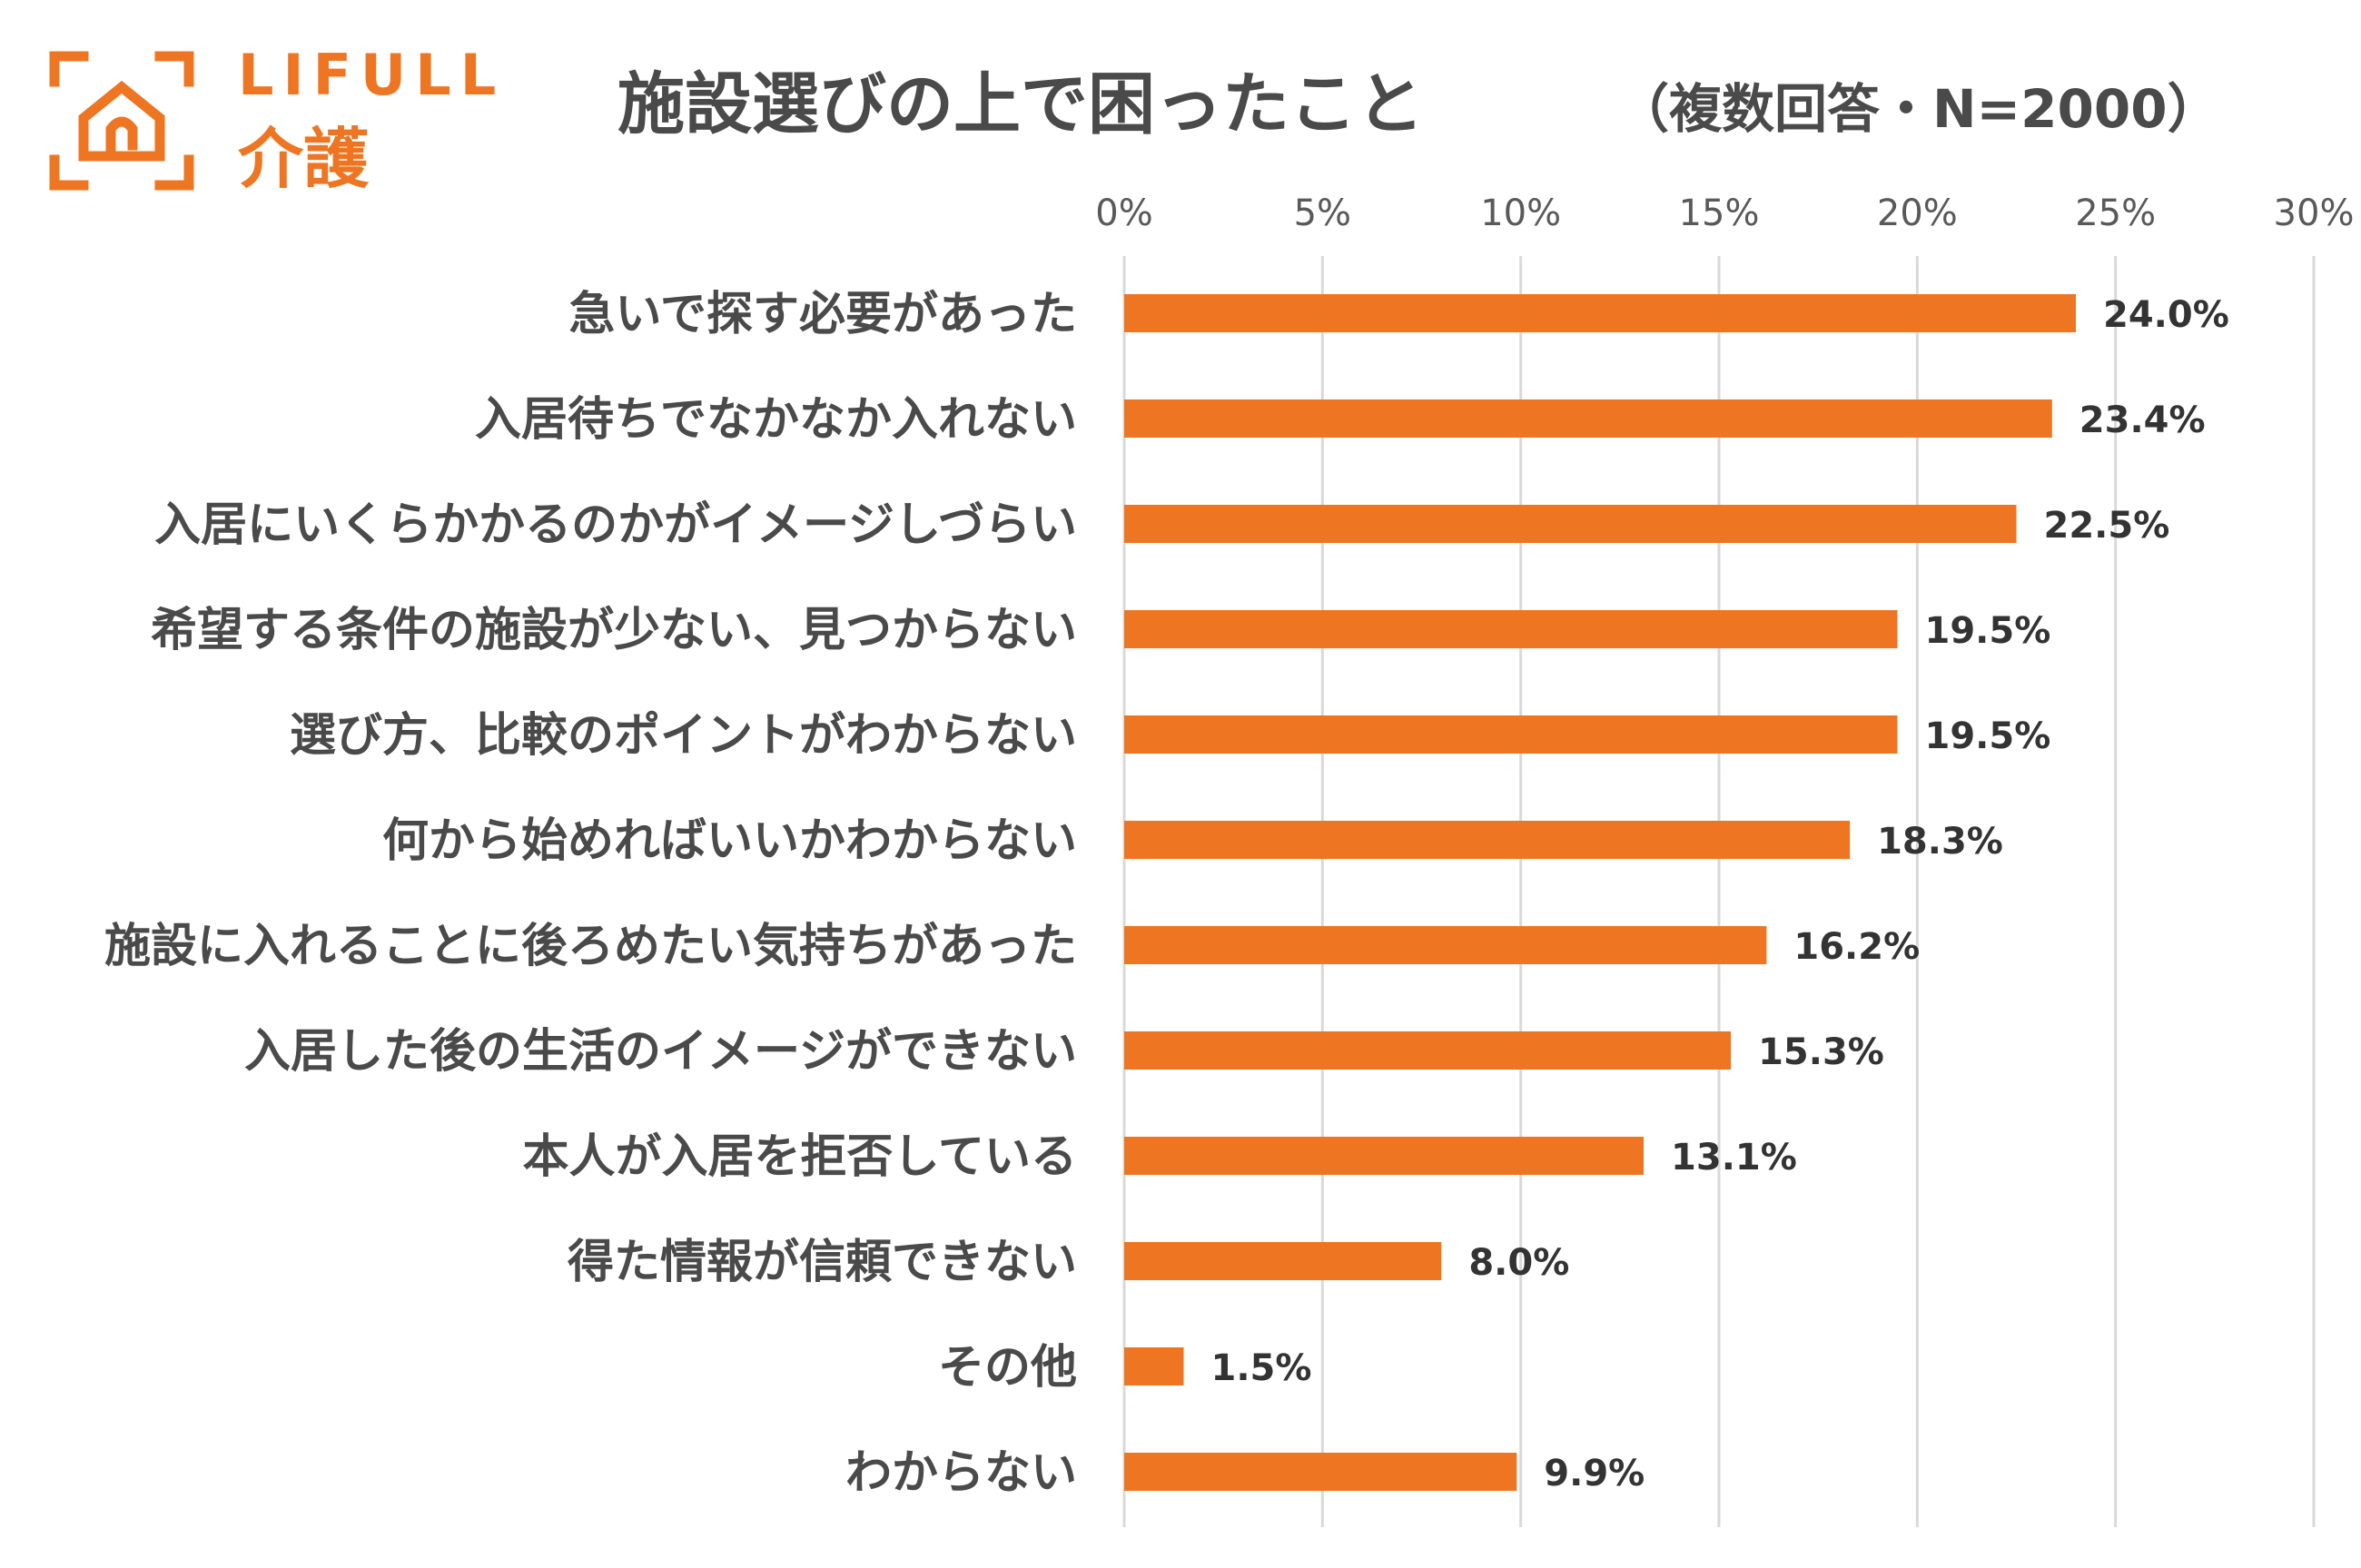 This screenshot has height=1568, width=2361. What do you see at coordinates (1940, 842) in the screenshot?
I see `data-label: 18.3%` at bounding box center [1940, 842].